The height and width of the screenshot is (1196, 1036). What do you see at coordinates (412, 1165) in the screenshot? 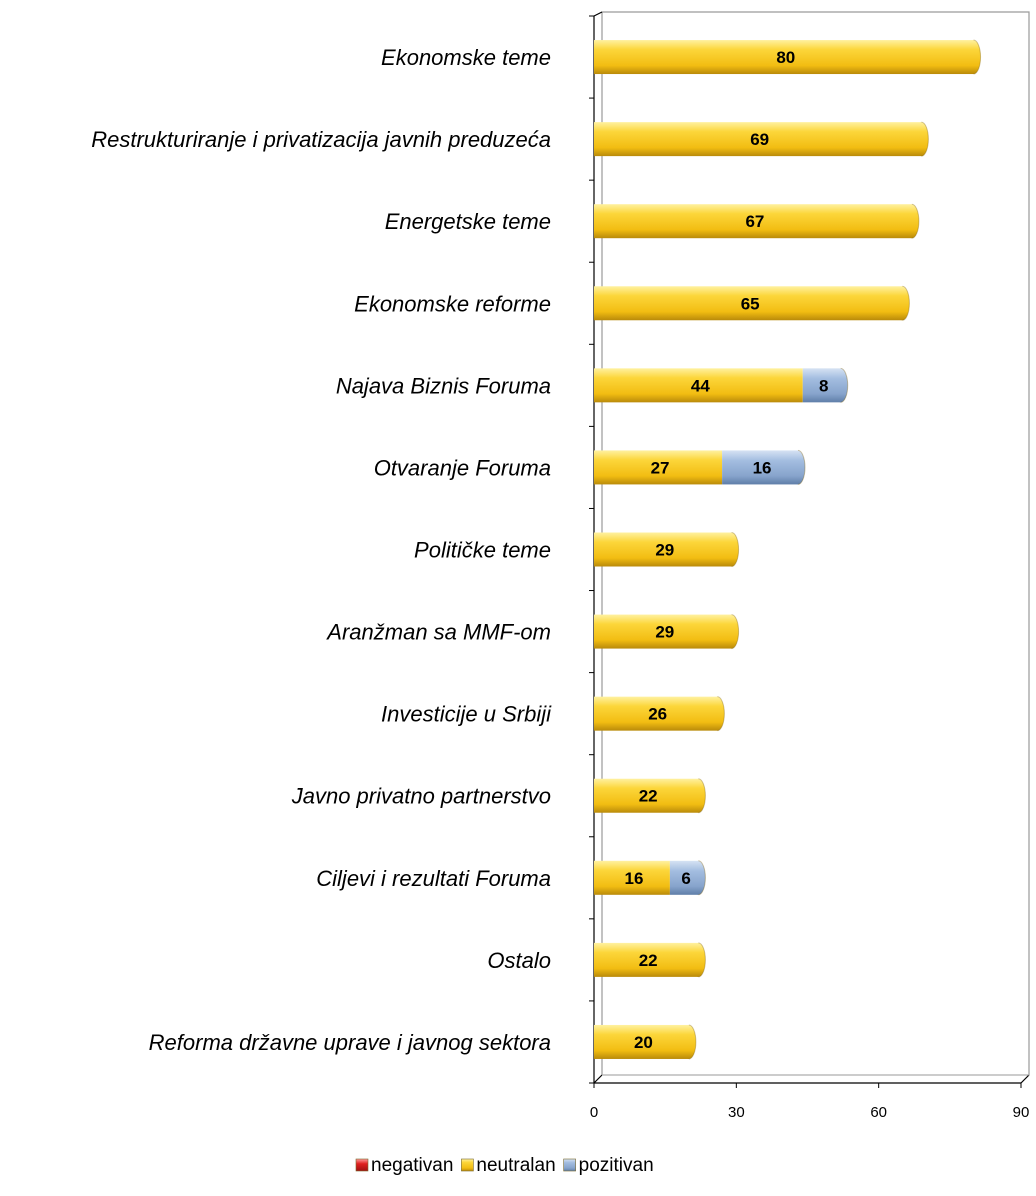
I see `legend-label: negativan` at bounding box center [412, 1165].